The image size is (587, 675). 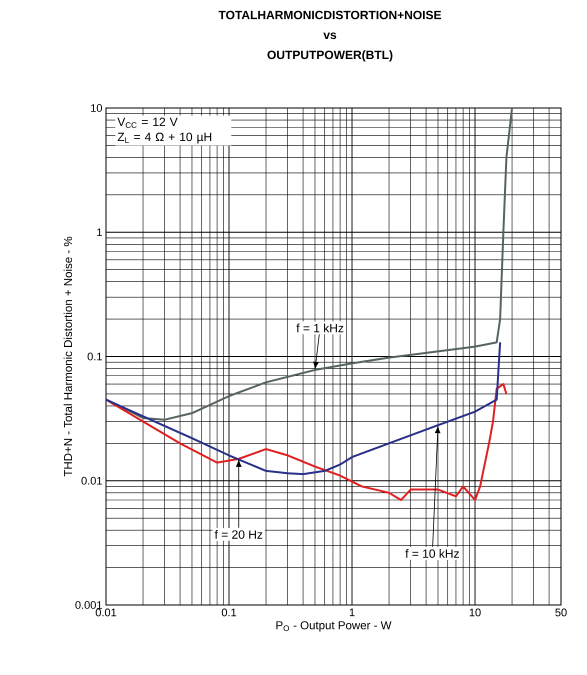 I want to click on y-tick-label: 0.01, so click(x=91, y=480).